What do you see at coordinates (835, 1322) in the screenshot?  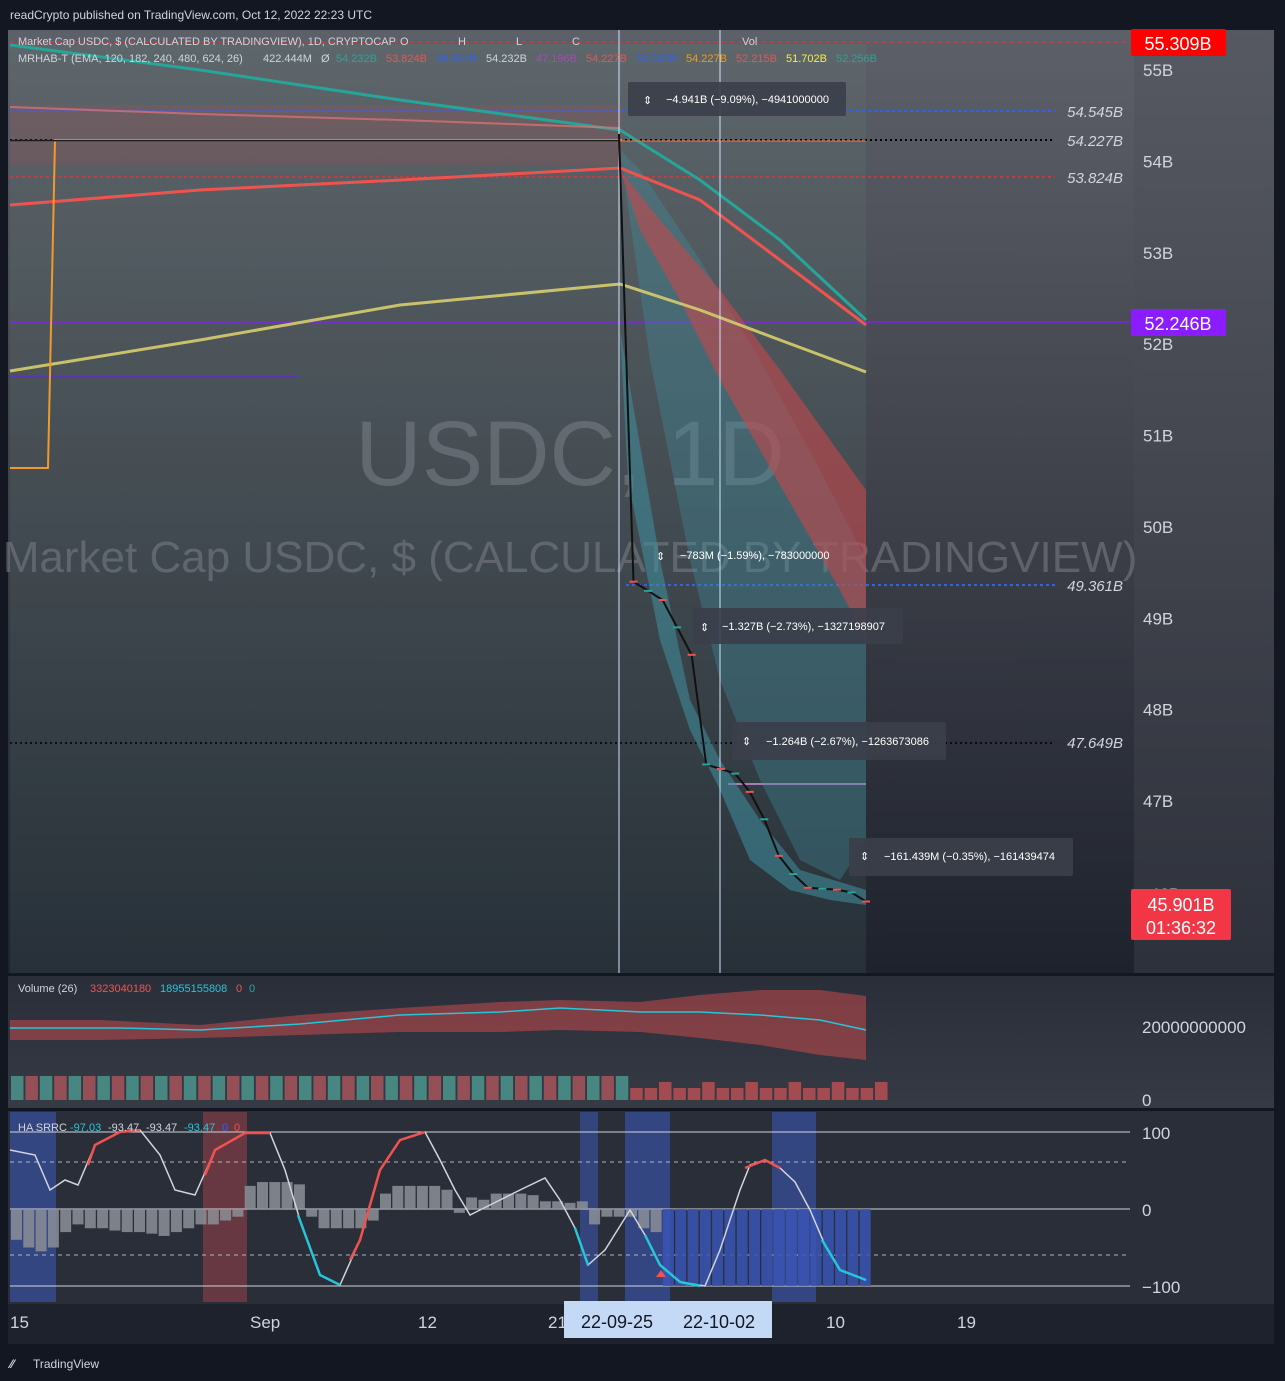 I see `time-tick-10: 10` at bounding box center [835, 1322].